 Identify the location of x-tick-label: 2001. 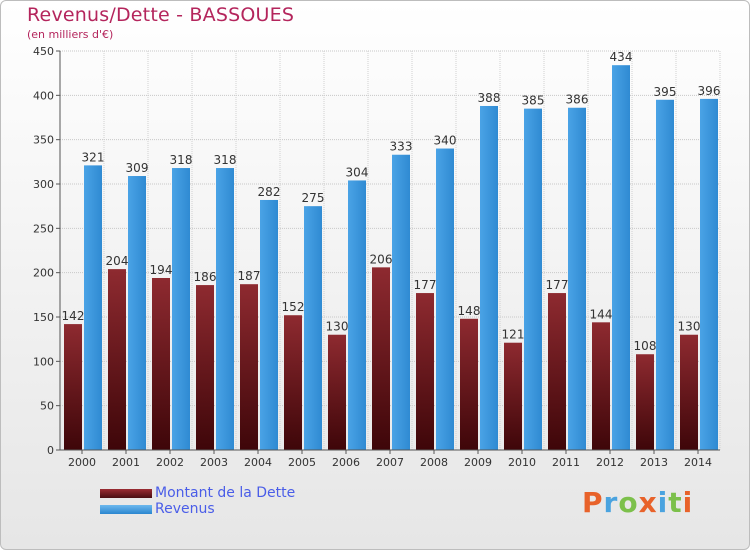
(126, 462).